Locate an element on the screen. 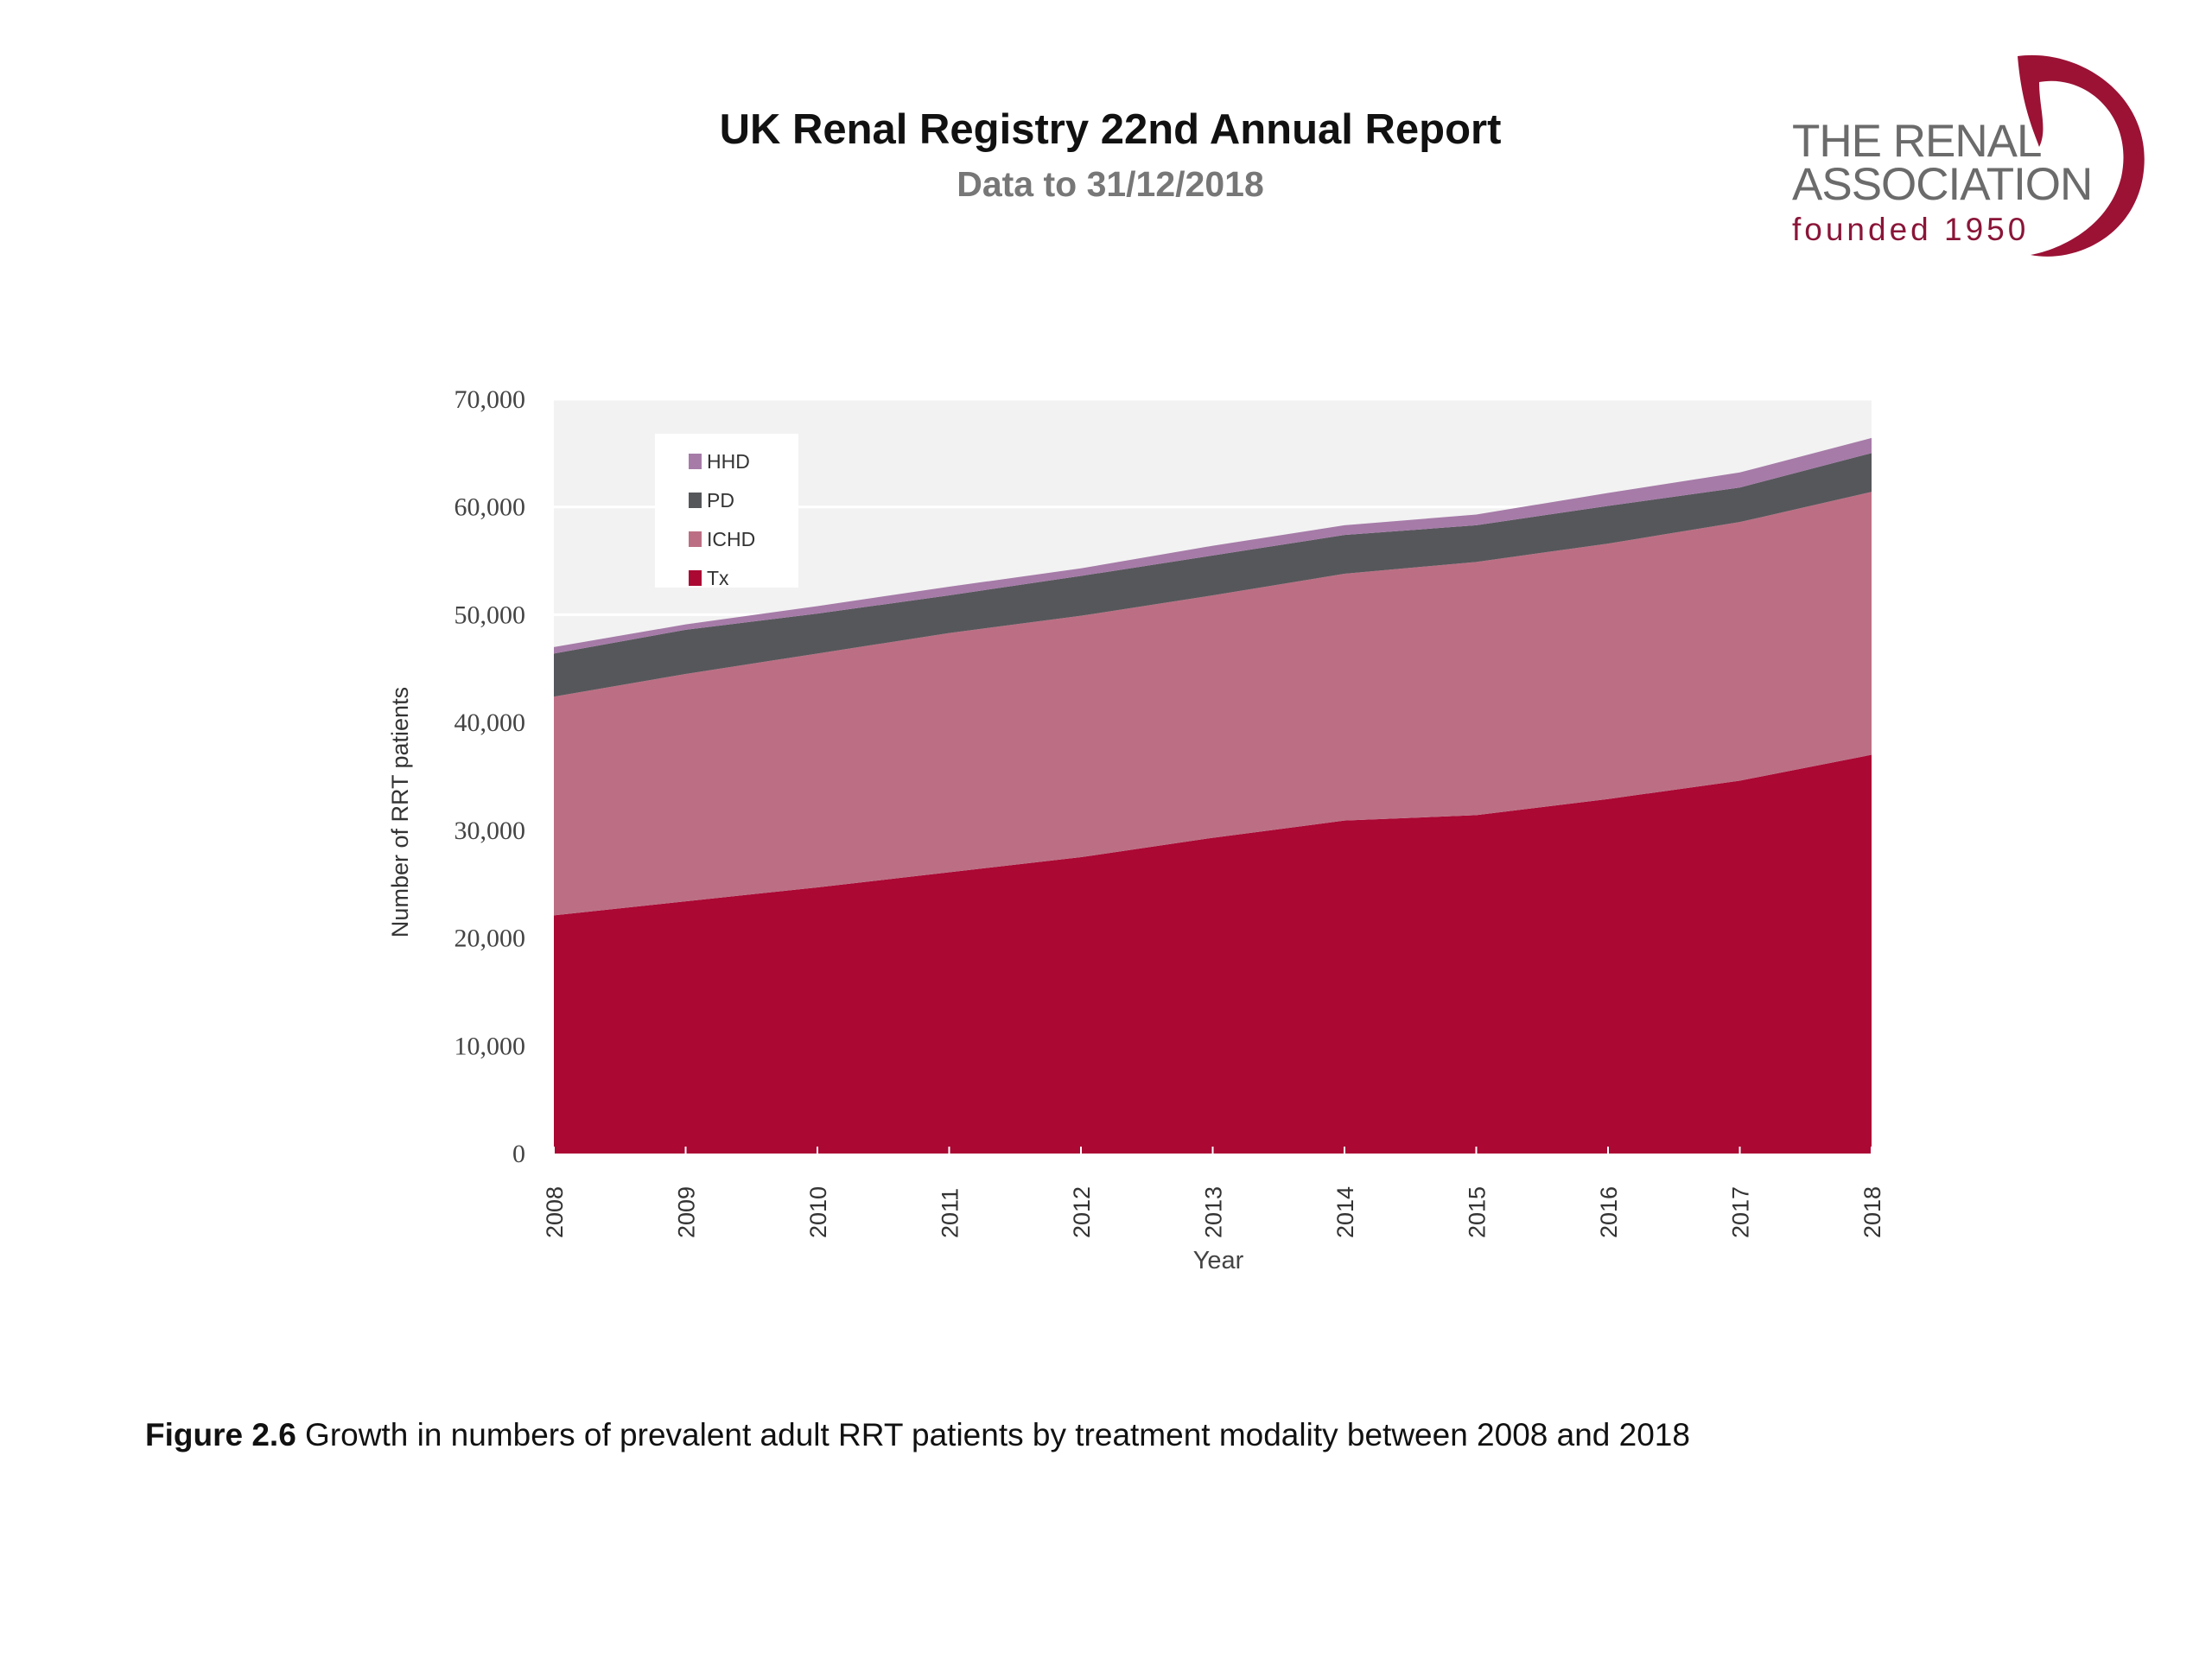  legend-label-ichd: ICHD is located at coordinates (731, 539).